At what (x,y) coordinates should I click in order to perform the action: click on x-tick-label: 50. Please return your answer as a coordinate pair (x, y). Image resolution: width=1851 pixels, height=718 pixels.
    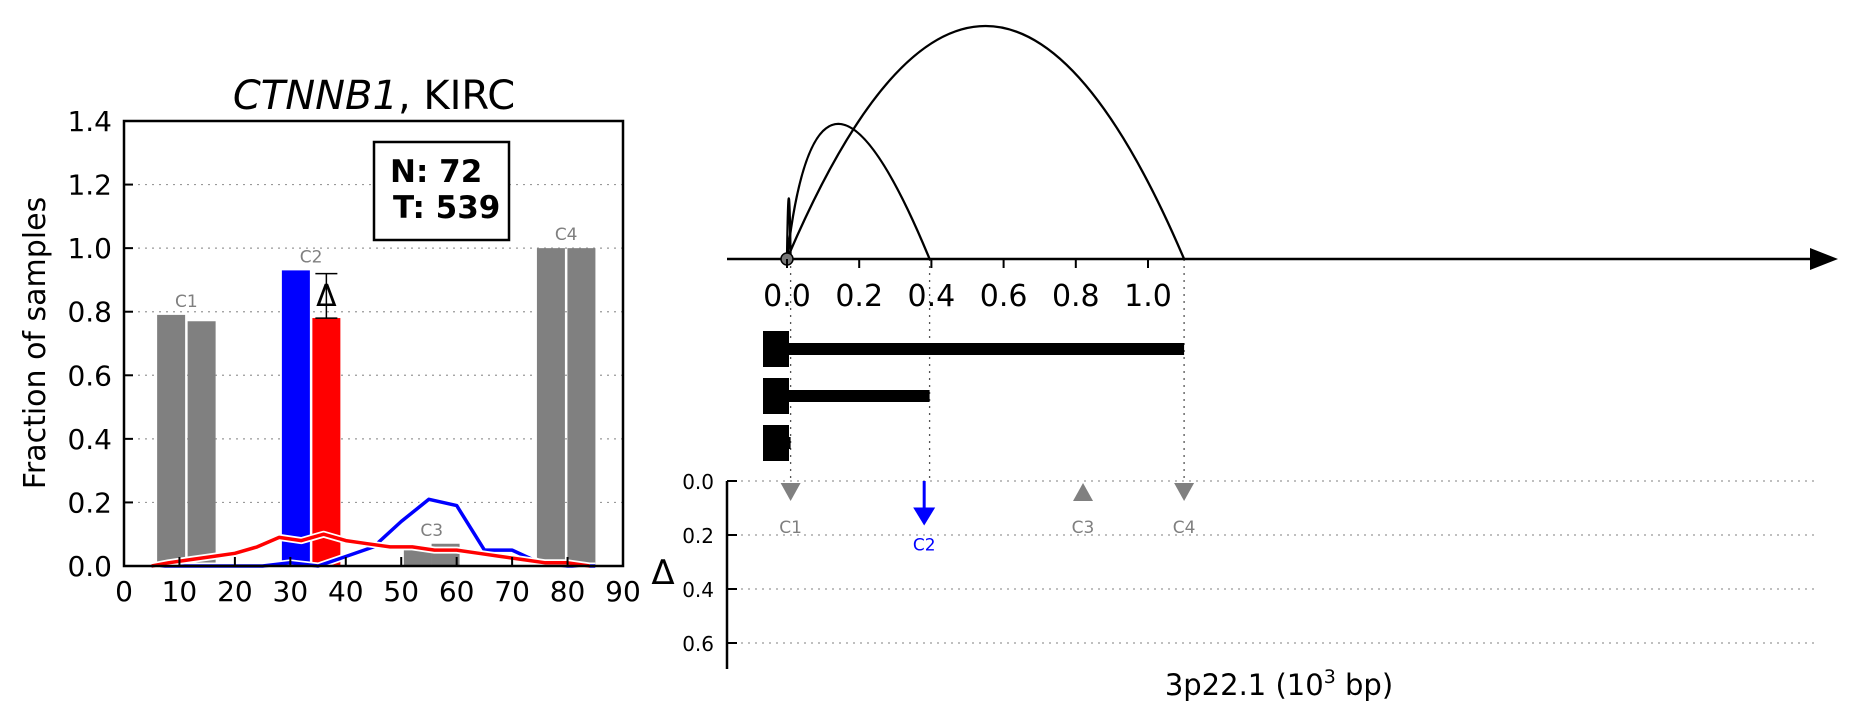
    Looking at the image, I should click on (401, 591).